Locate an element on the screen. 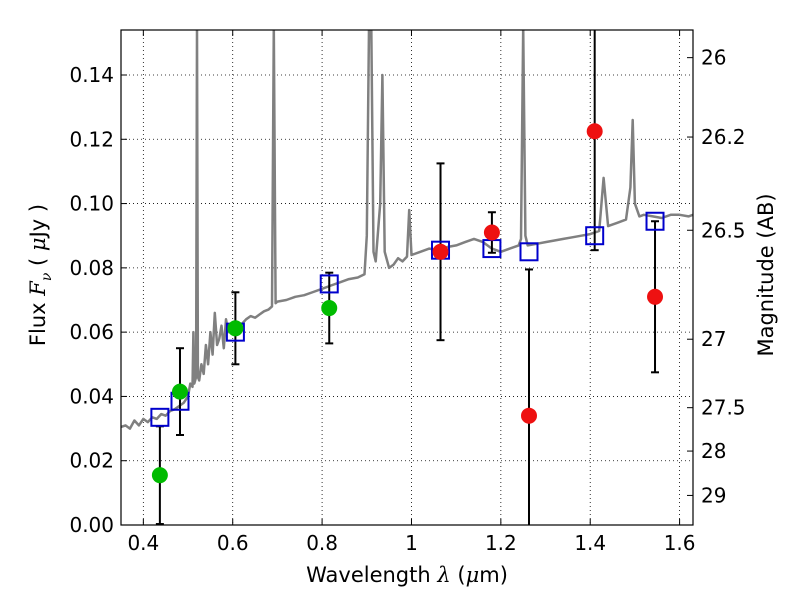  x-axis-label: Wavelength λ (μm) is located at coordinates (407, 575).